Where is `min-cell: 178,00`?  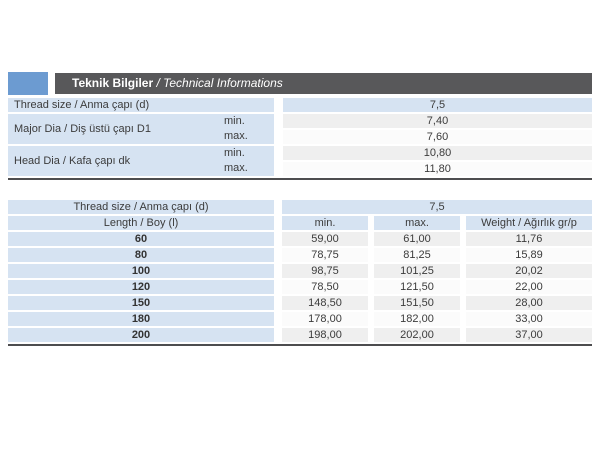
min-cell: 178,00 is located at coordinates (325, 319).